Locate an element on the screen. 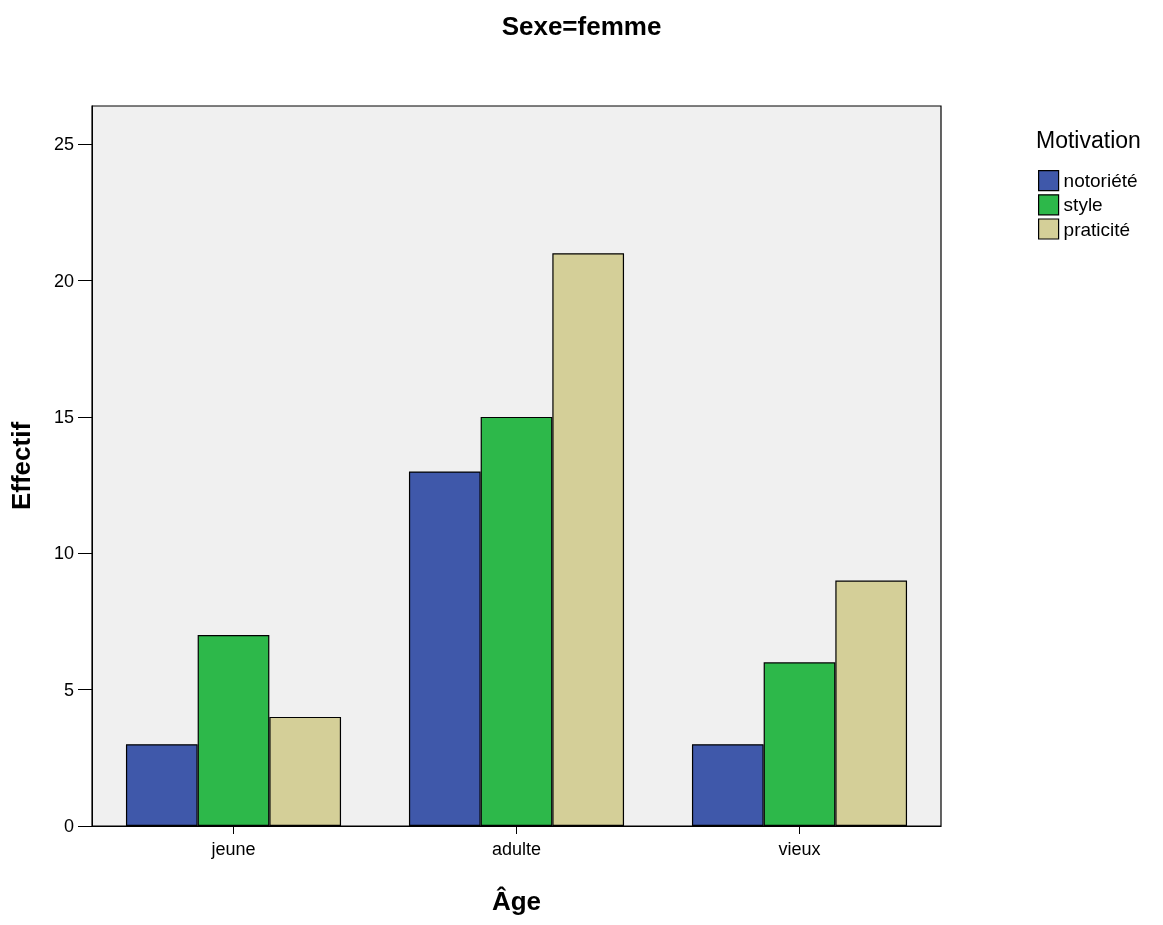  x-tick-label: adulte is located at coordinates (516, 849).